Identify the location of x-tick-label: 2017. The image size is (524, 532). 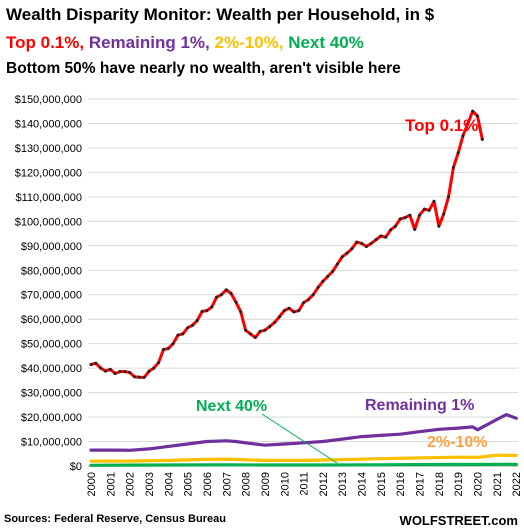
(421, 484).